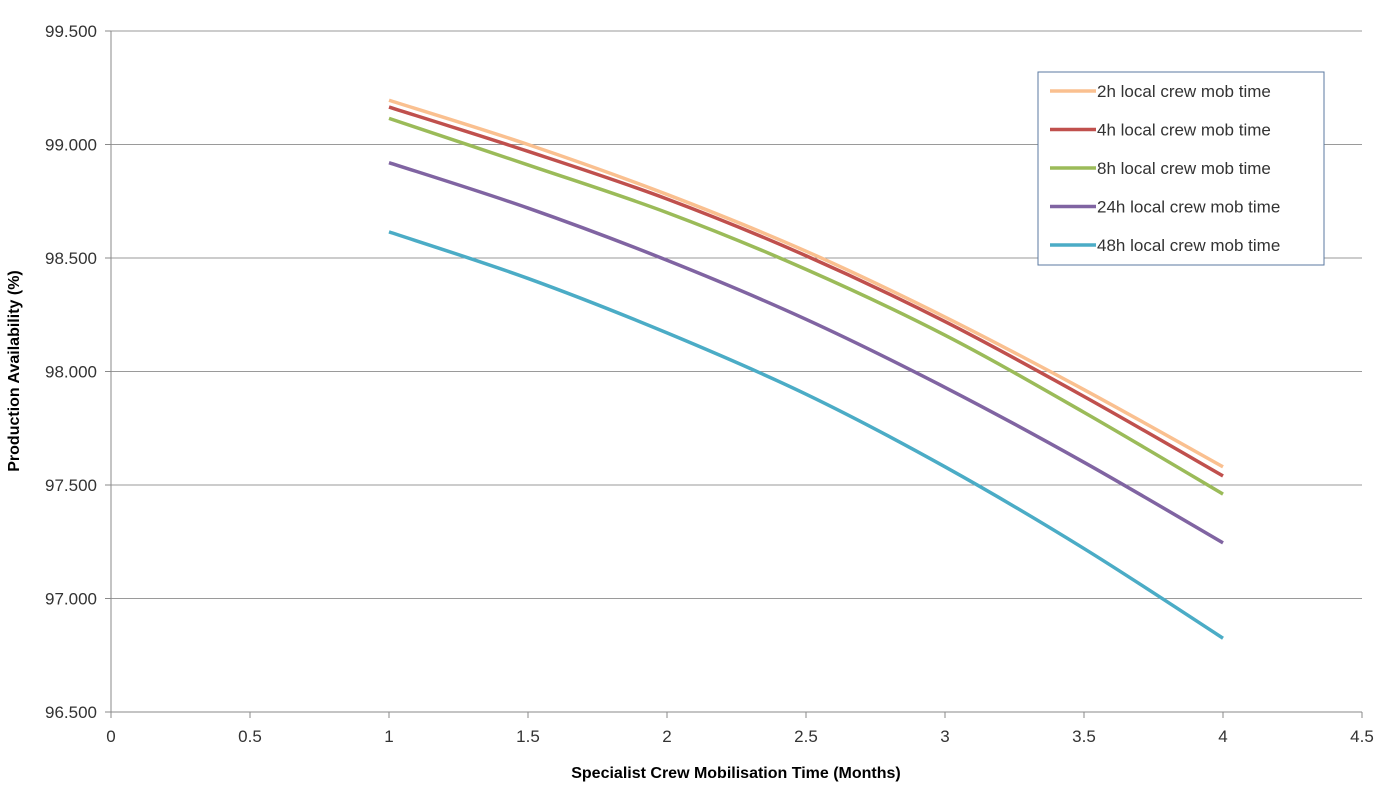  I want to click on x-tick-label: 2.5, so click(806, 736).